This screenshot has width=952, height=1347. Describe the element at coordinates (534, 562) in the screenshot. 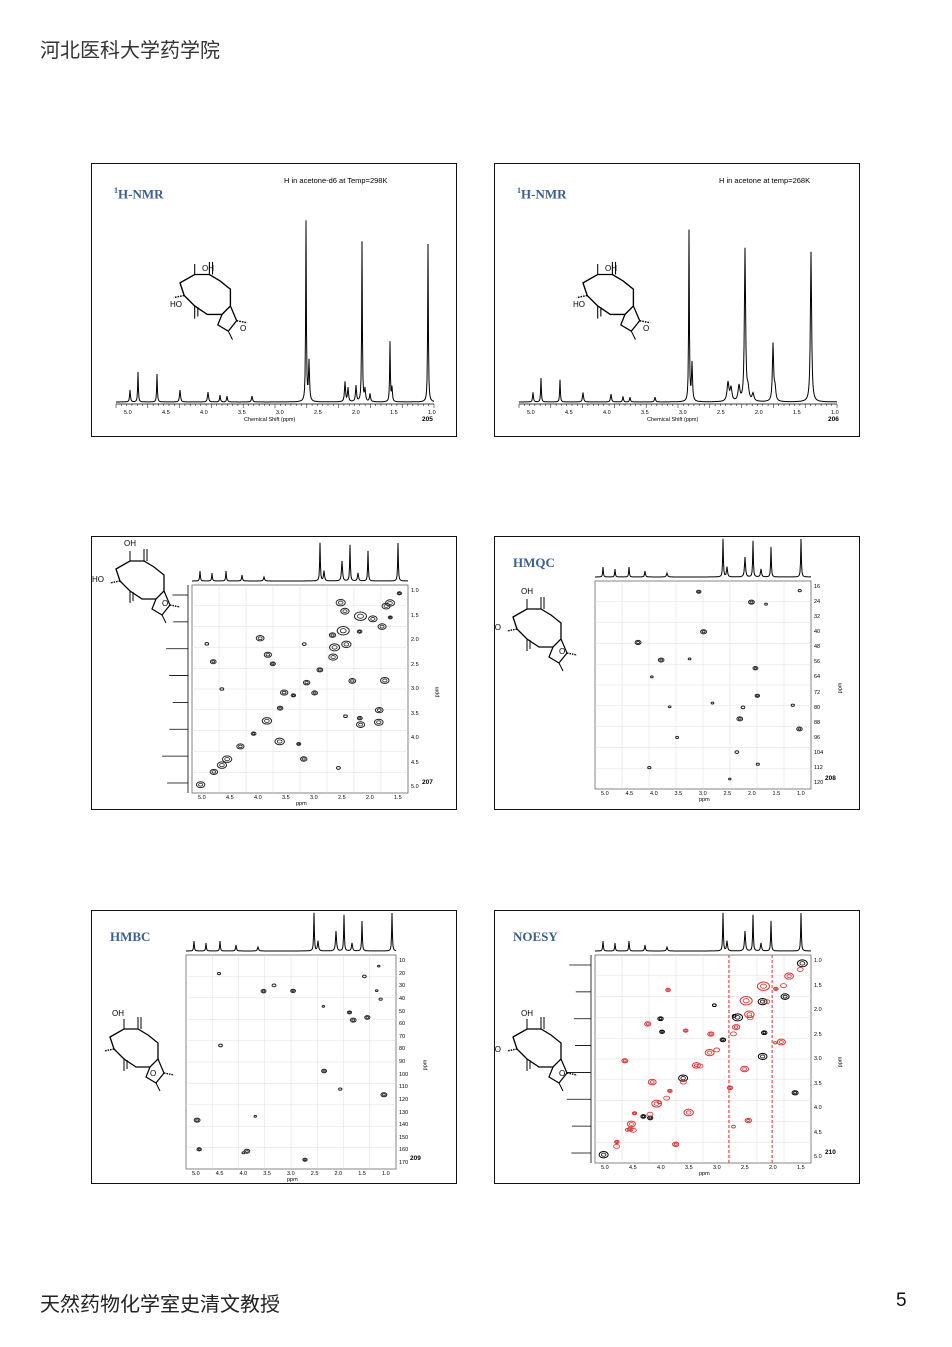

I see `slide-label: HMQC` at that location.